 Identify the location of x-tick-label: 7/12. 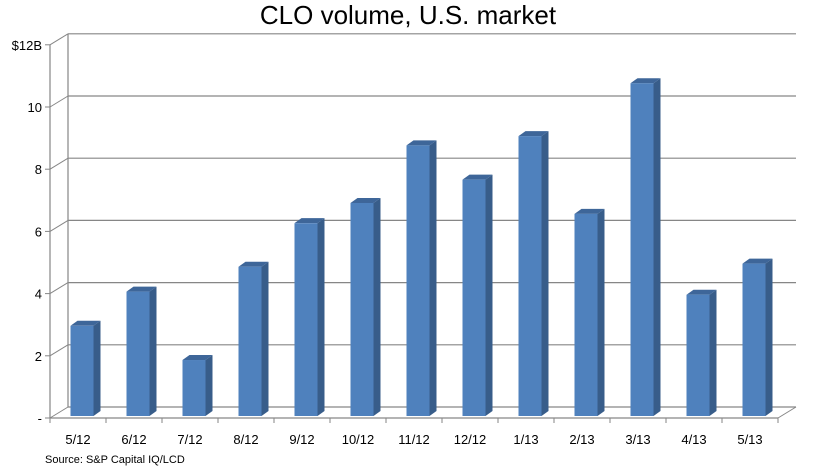
(189, 439).